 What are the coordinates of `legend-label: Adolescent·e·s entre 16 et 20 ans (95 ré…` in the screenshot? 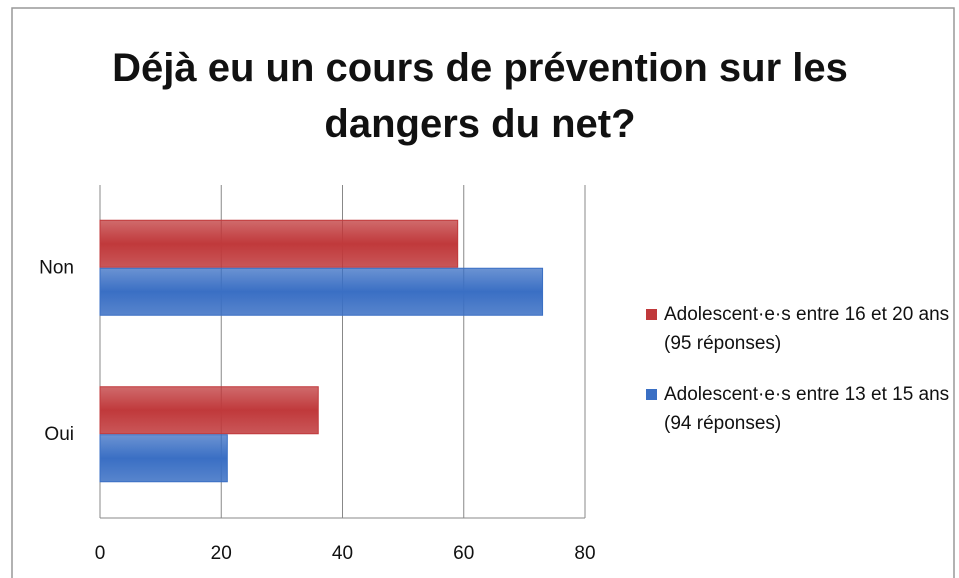 It's located at (807, 329).